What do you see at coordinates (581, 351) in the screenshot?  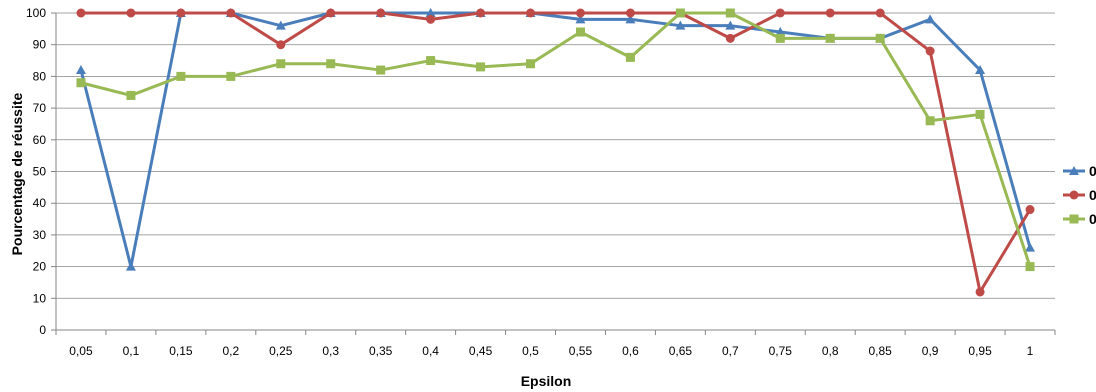 I see `x-tick-label: 0,55` at bounding box center [581, 351].